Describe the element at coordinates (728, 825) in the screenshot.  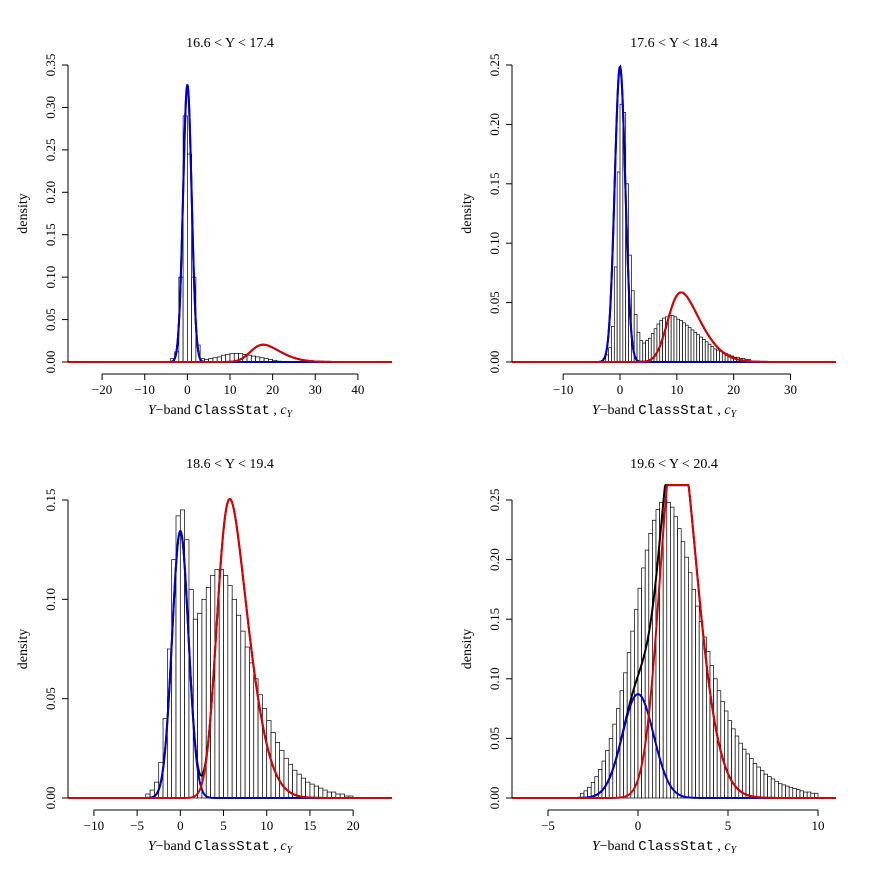
I see `x-tick-label: 5` at that location.